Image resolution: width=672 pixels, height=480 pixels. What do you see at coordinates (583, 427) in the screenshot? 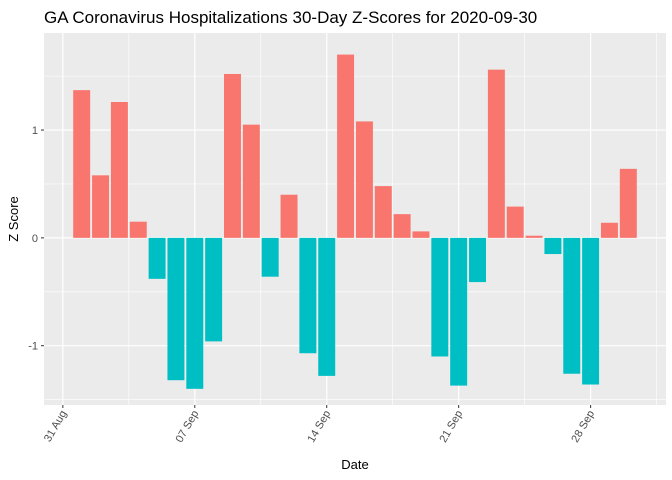
I see `x-tick-label: 28 Sep` at bounding box center [583, 427].